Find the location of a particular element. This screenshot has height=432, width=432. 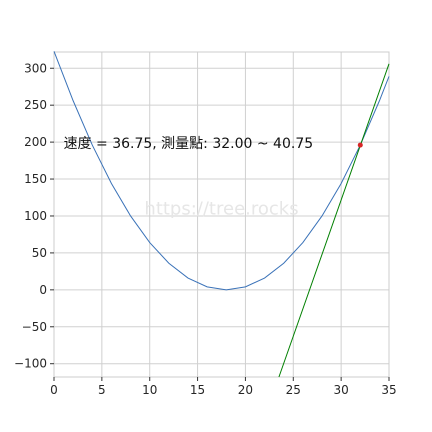

x-tick-label: 20 is located at coordinates (245, 390).